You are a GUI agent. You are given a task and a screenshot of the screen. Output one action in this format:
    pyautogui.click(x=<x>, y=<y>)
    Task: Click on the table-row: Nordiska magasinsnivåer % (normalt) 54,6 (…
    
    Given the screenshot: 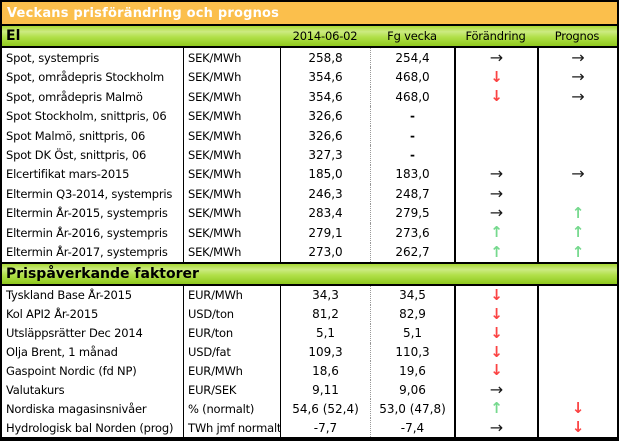 What is the action you would take?
    pyautogui.click(x=309, y=409)
    